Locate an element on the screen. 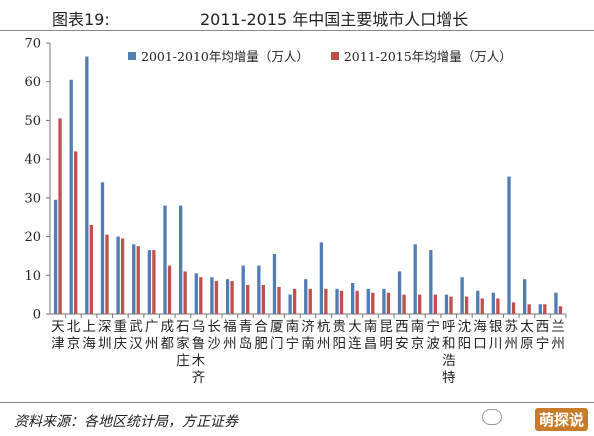  x-tick-label: 南昌 is located at coordinates (371, 335).